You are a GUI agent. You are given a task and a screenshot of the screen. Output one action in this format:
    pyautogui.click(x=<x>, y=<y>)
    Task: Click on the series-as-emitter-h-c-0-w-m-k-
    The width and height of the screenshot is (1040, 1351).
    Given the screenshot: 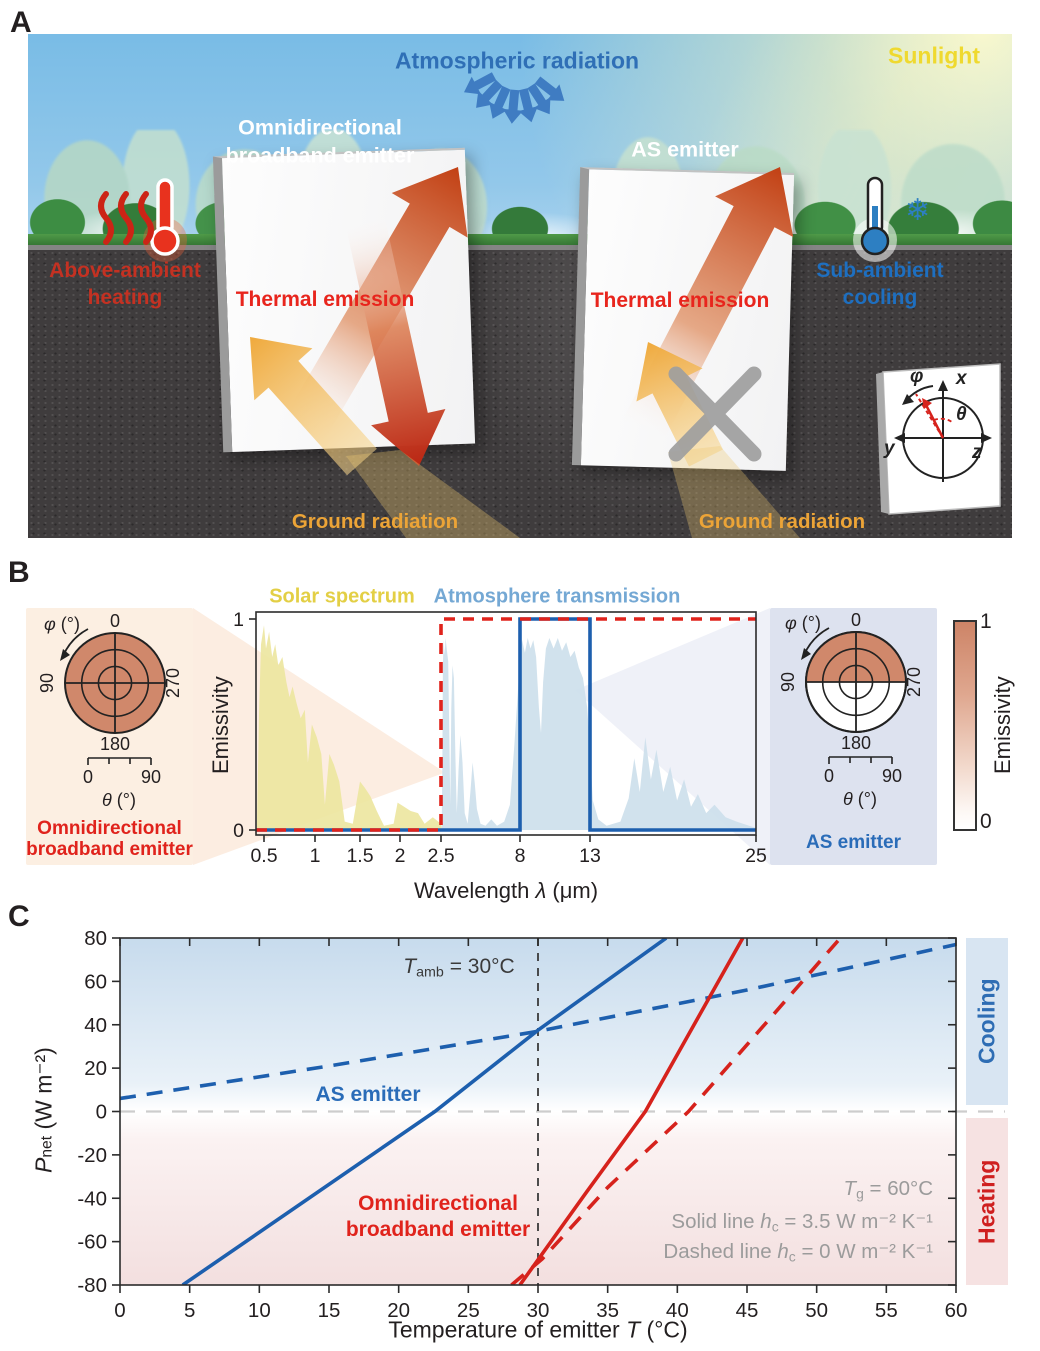 What is the action you would take?
    pyautogui.click(x=538, y=1021)
    